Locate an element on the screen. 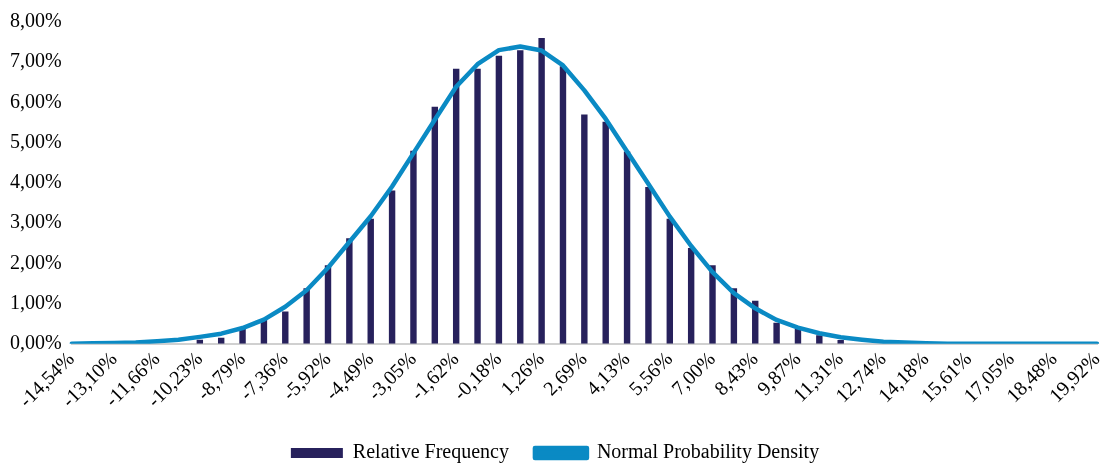 This screenshot has width=1118, height=473. legend-label: Relative Frequency is located at coordinates (430, 452).